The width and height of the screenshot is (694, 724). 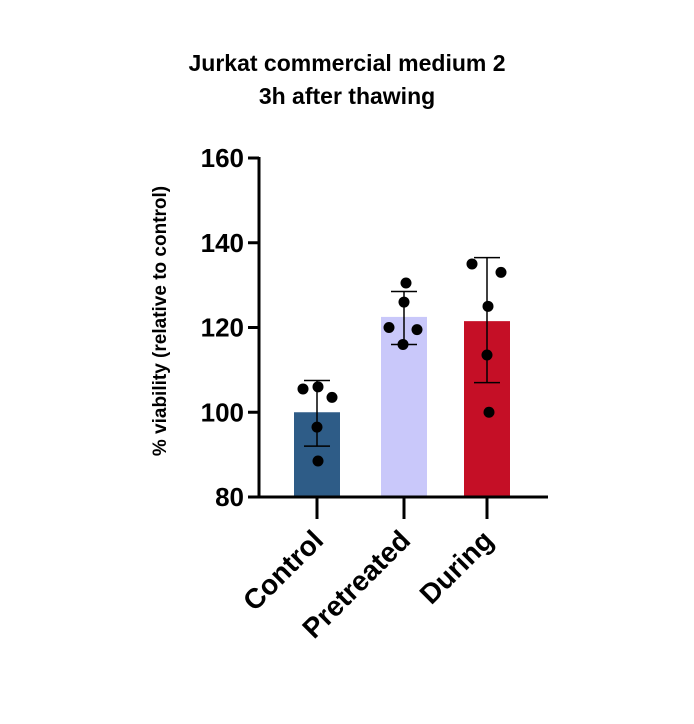 I want to click on x-tick-label-during: During, so click(x=457, y=567).